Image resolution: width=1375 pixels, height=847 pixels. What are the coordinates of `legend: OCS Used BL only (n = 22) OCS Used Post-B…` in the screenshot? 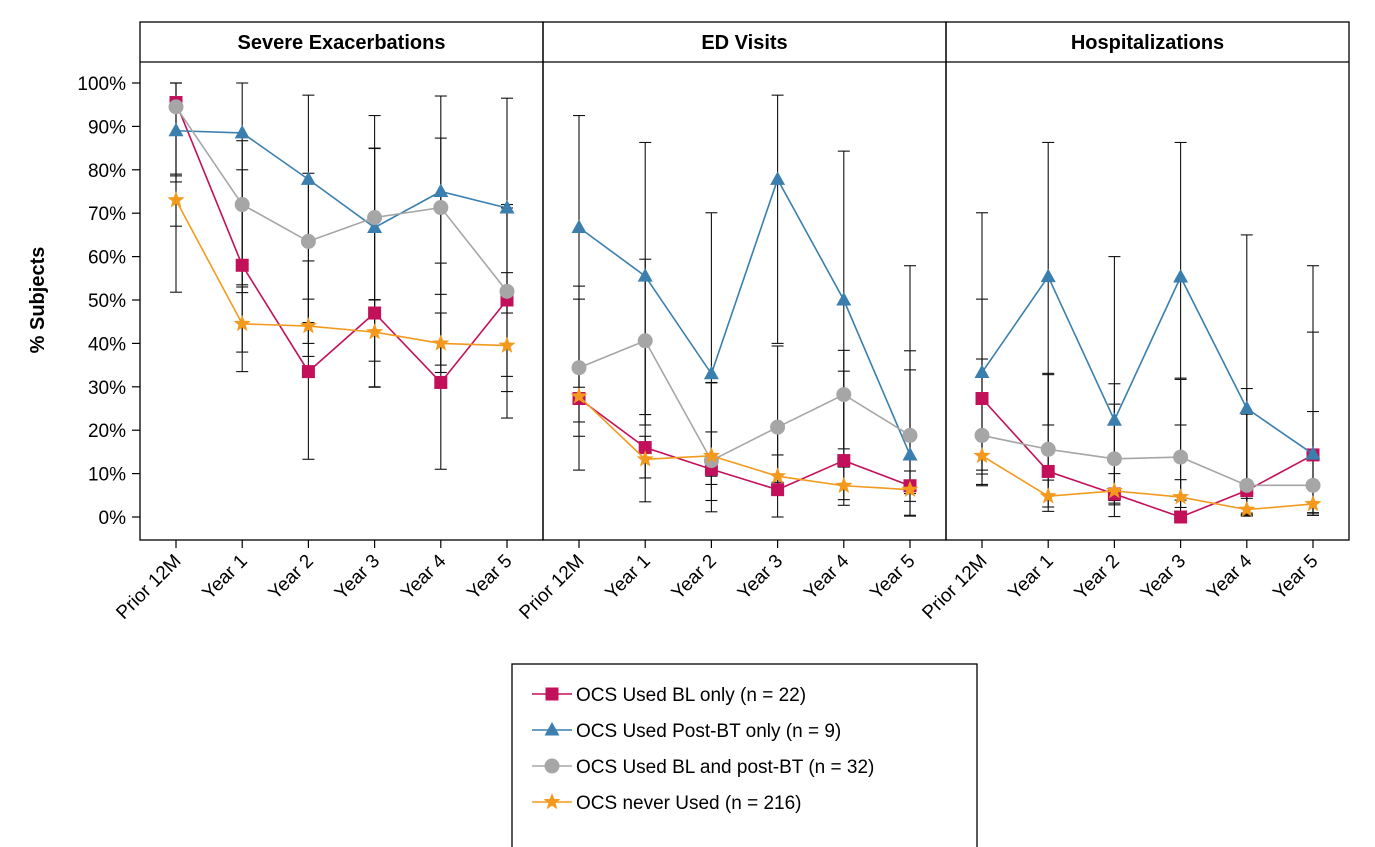 It's located at (744, 755).